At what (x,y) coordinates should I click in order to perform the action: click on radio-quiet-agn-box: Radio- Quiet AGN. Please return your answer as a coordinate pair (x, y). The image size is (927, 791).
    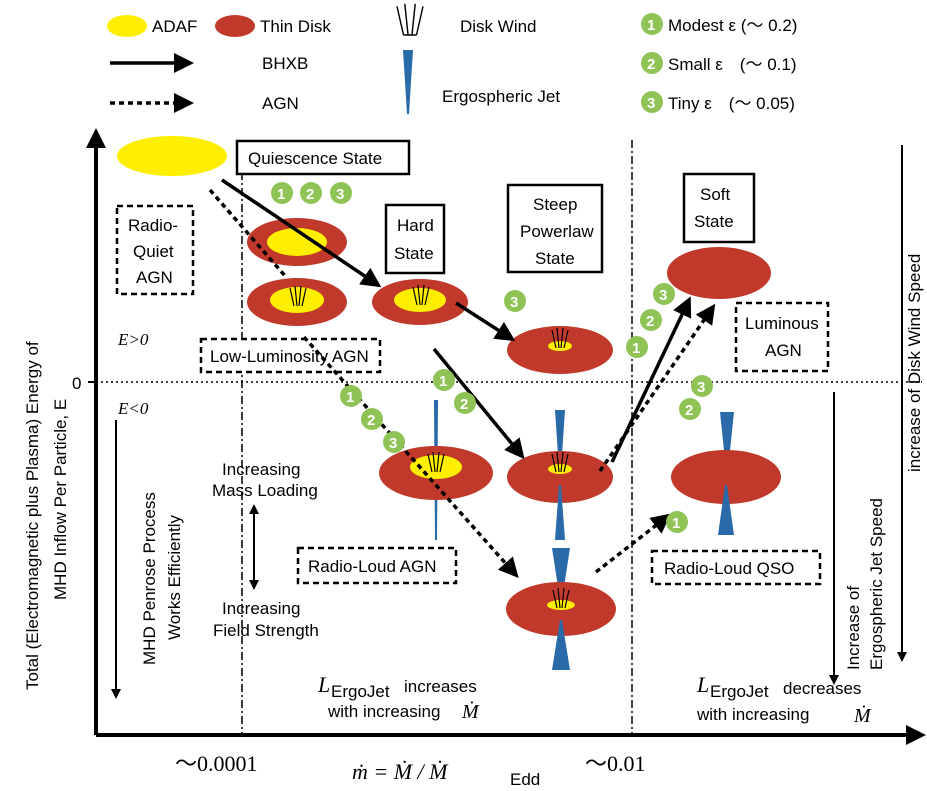
    Looking at the image, I should click on (155, 250).